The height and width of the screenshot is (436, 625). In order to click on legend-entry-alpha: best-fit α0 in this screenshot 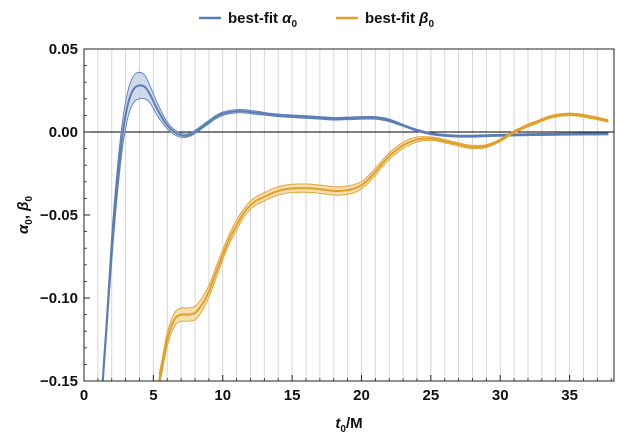, I will do `click(248, 20)`.